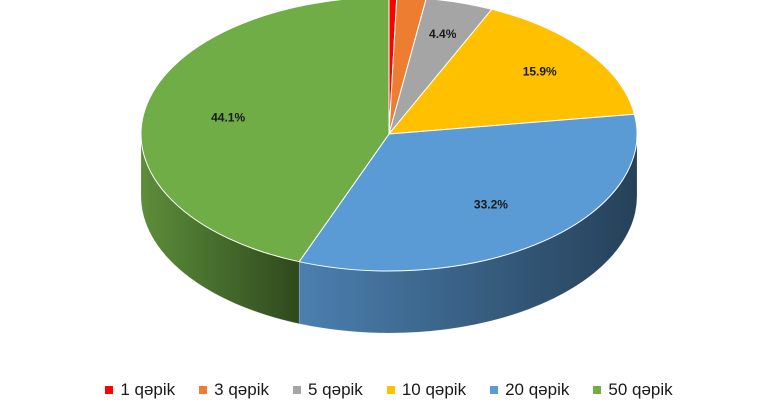 This screenshot has width=778, height=416. I want to click on legend-item-3-q-pik: 3 qəpik, so click(234, 390).